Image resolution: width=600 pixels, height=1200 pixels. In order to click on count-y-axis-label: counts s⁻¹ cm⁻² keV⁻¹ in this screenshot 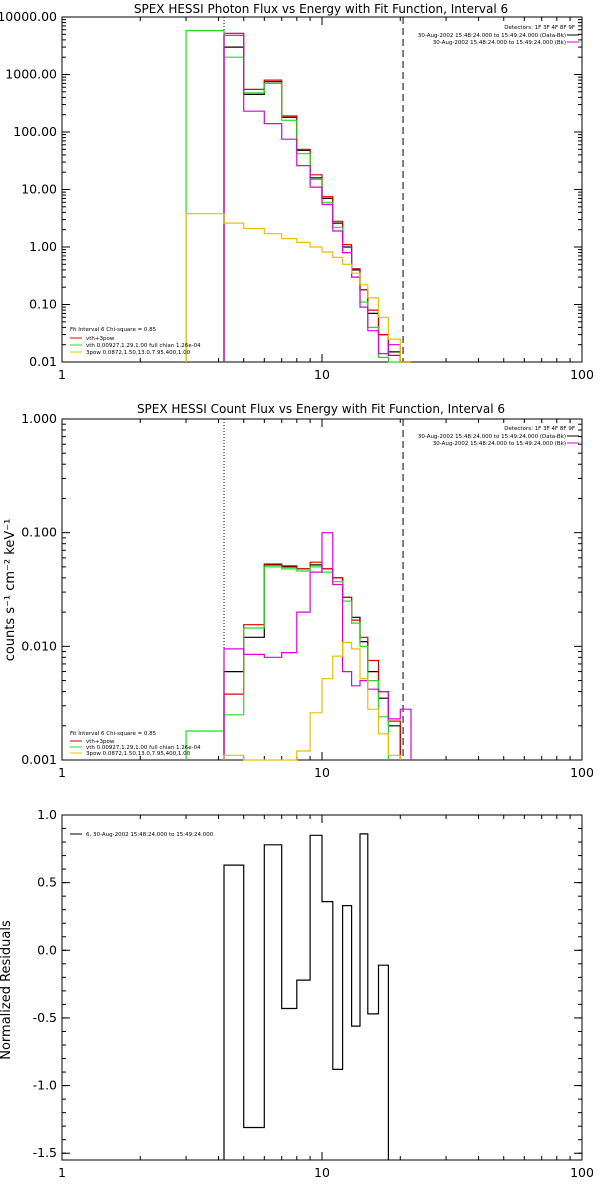, I will do `click(10, 590)`.